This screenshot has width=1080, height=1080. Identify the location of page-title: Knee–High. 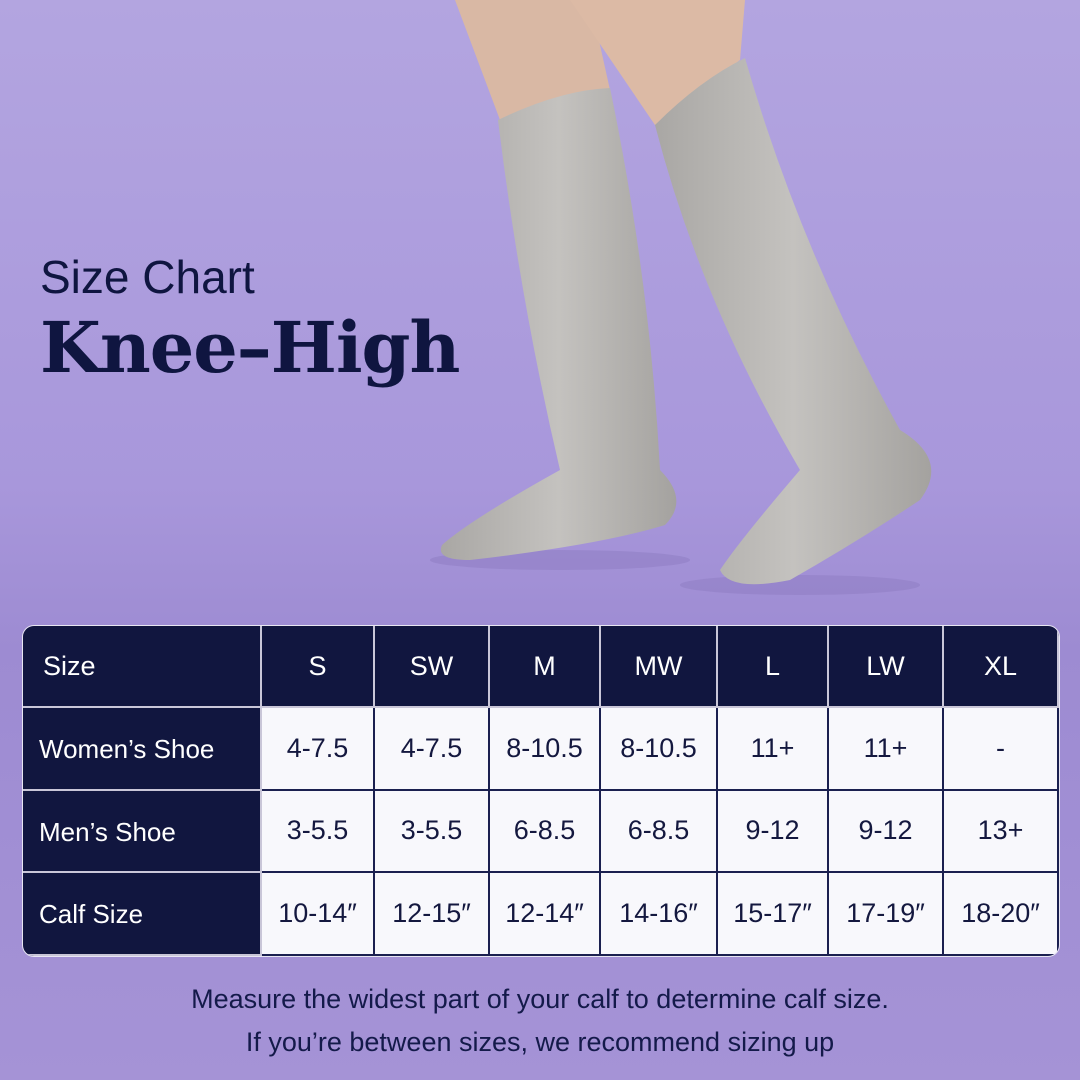
(250, 347).